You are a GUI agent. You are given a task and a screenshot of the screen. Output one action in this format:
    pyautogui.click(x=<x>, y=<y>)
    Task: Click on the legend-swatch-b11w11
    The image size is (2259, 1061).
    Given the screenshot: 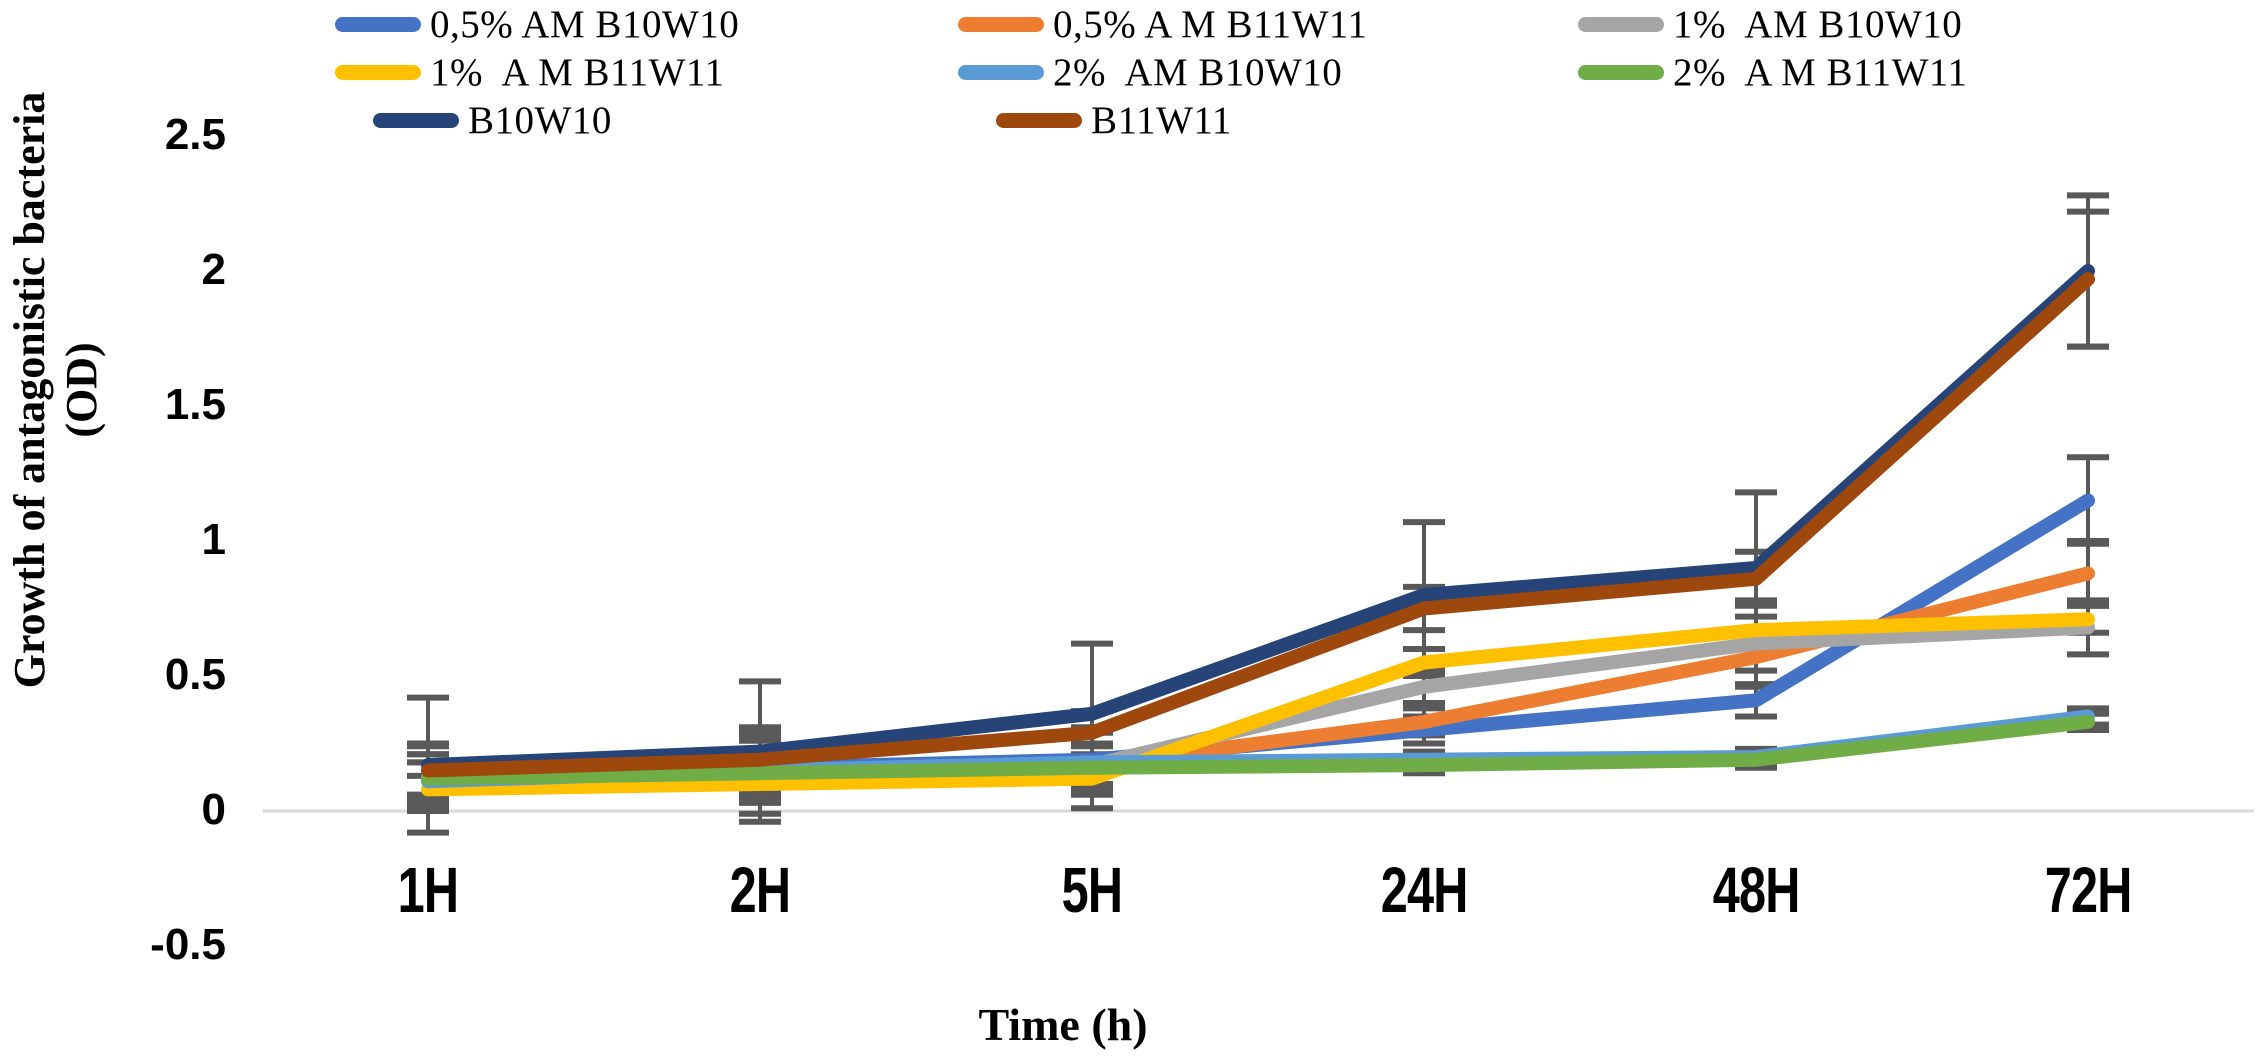 What is the action you would take?
    pyautogui.click(x=1039, y=120)
    